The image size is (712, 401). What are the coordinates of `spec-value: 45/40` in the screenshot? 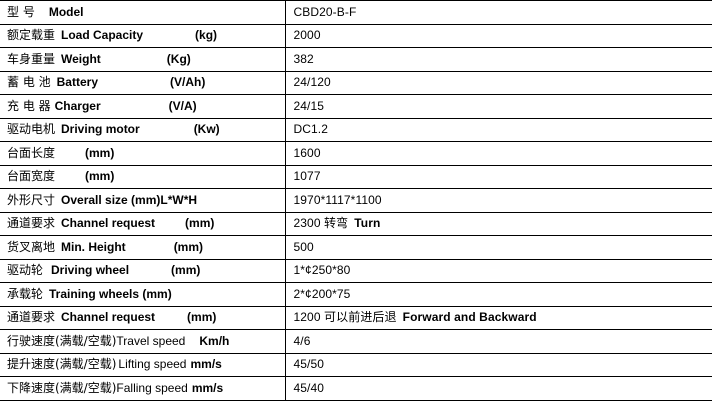 It's located at (309, 387).